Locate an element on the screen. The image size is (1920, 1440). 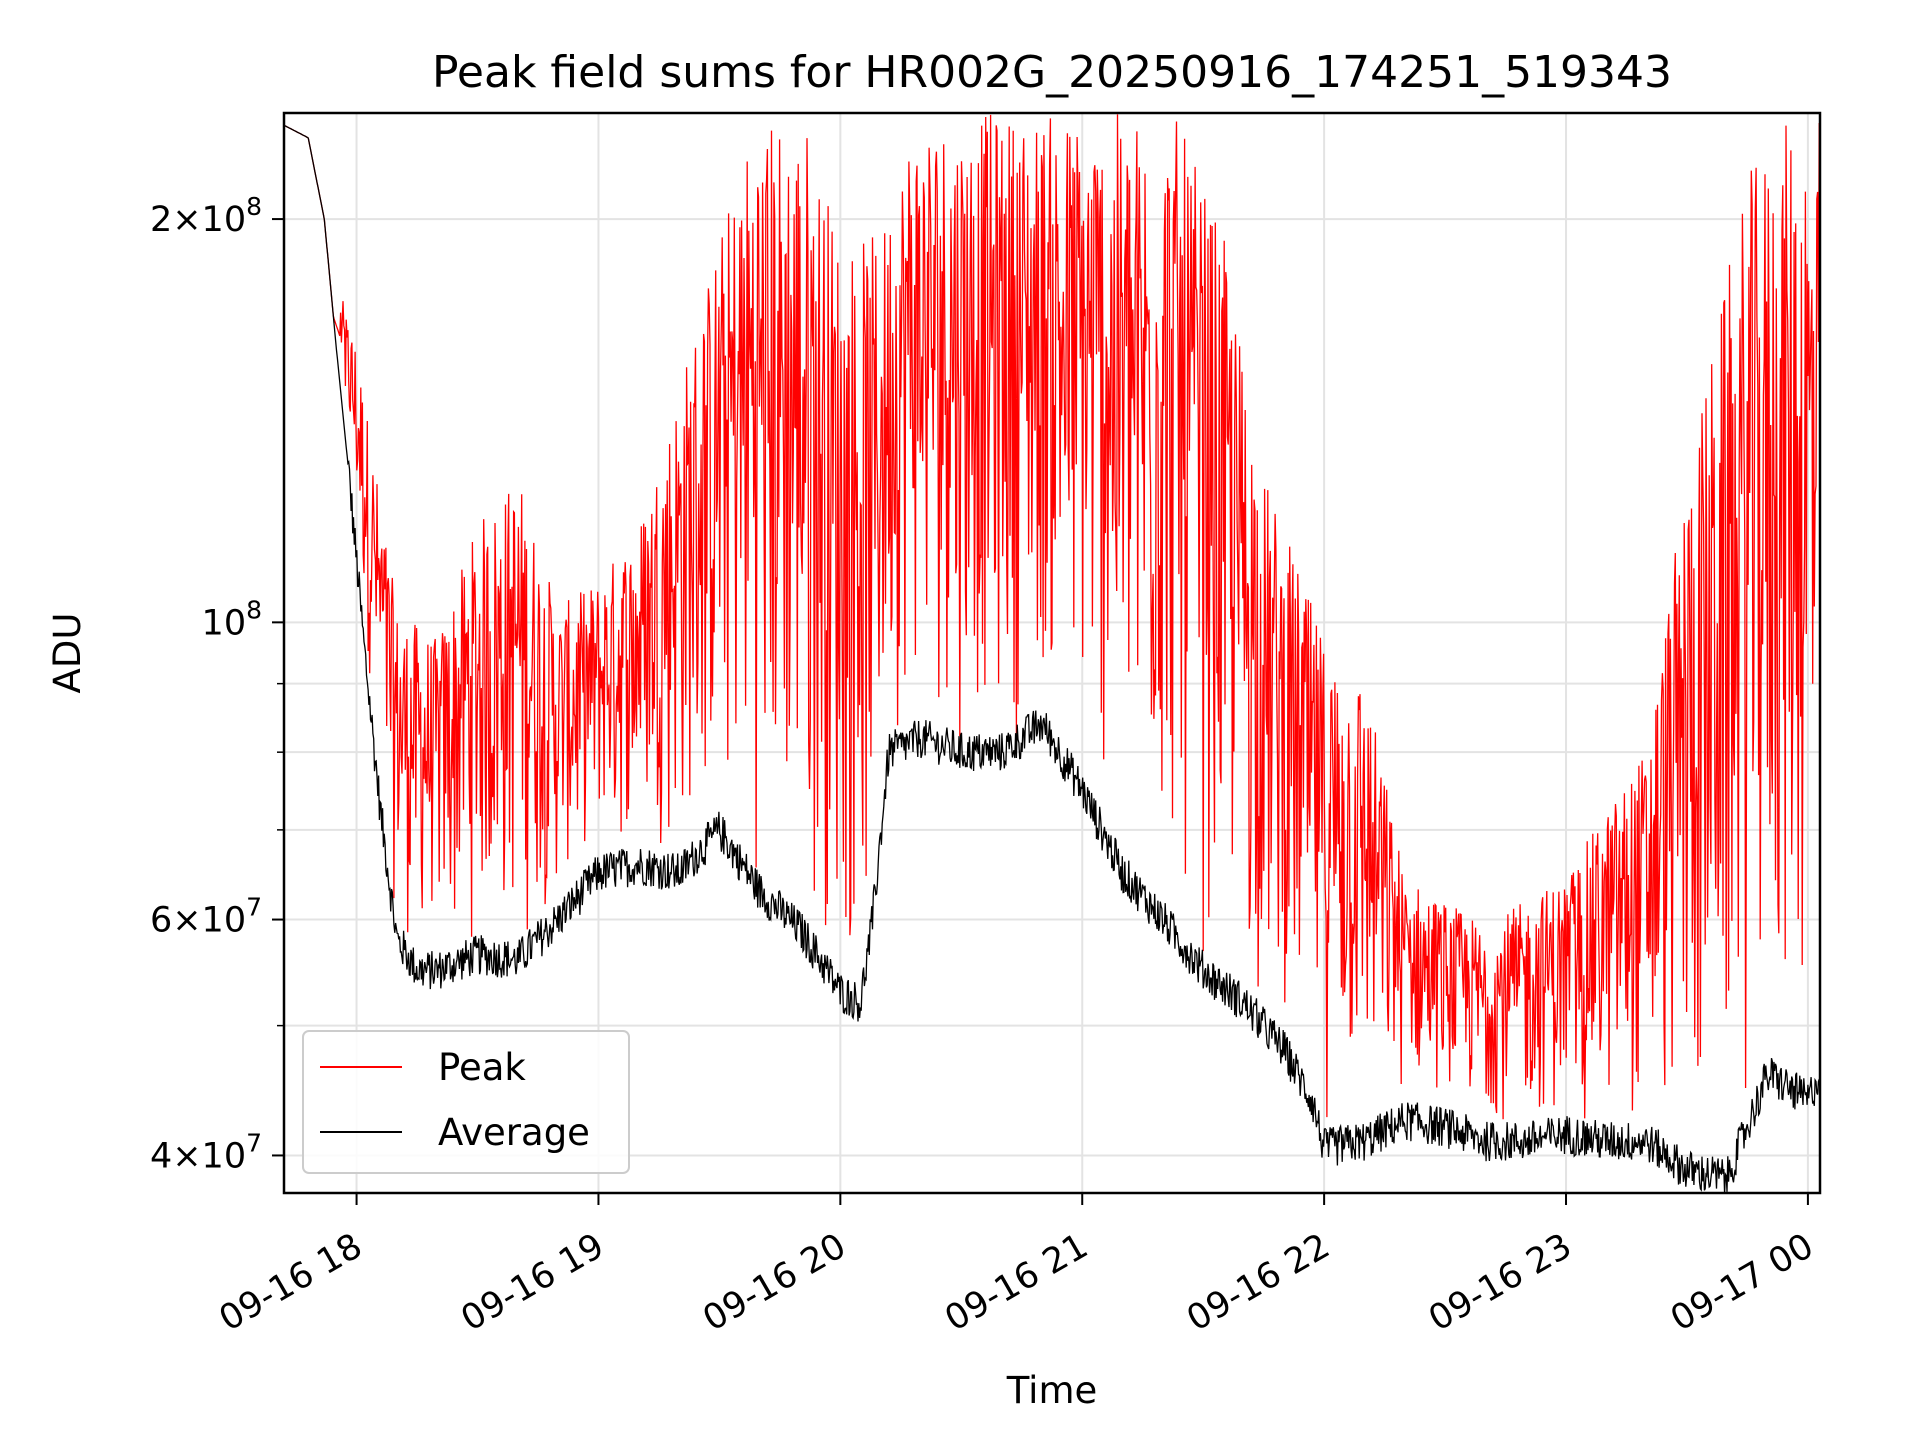
x-tick-label: 09-16 19 is located at coordinates (533, 1282).